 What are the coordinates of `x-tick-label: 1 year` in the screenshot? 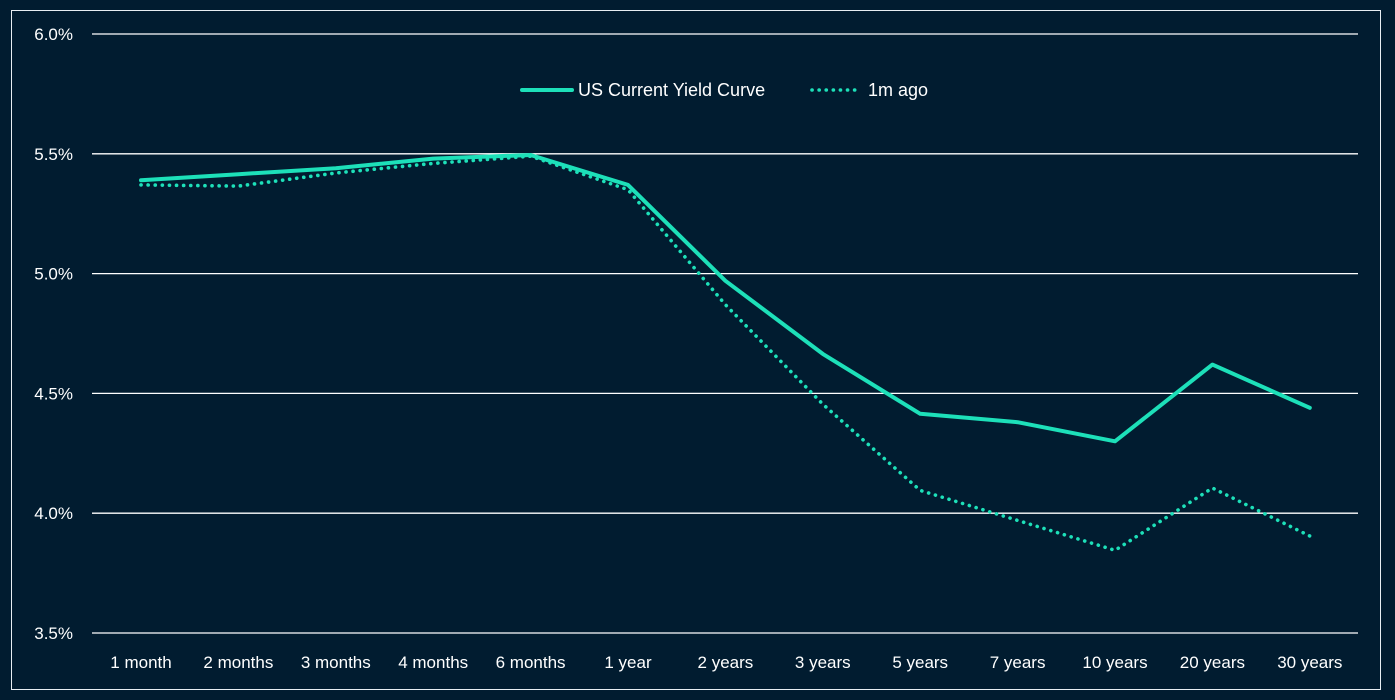 It's located at (628, 662).